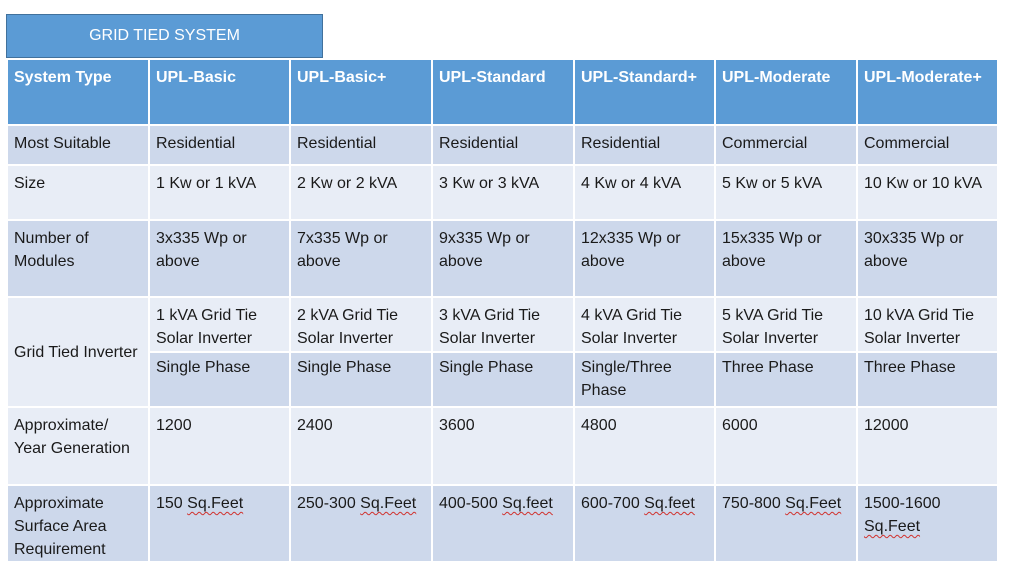  I want to click on row-label: Number of Modules, so click(78, 258).